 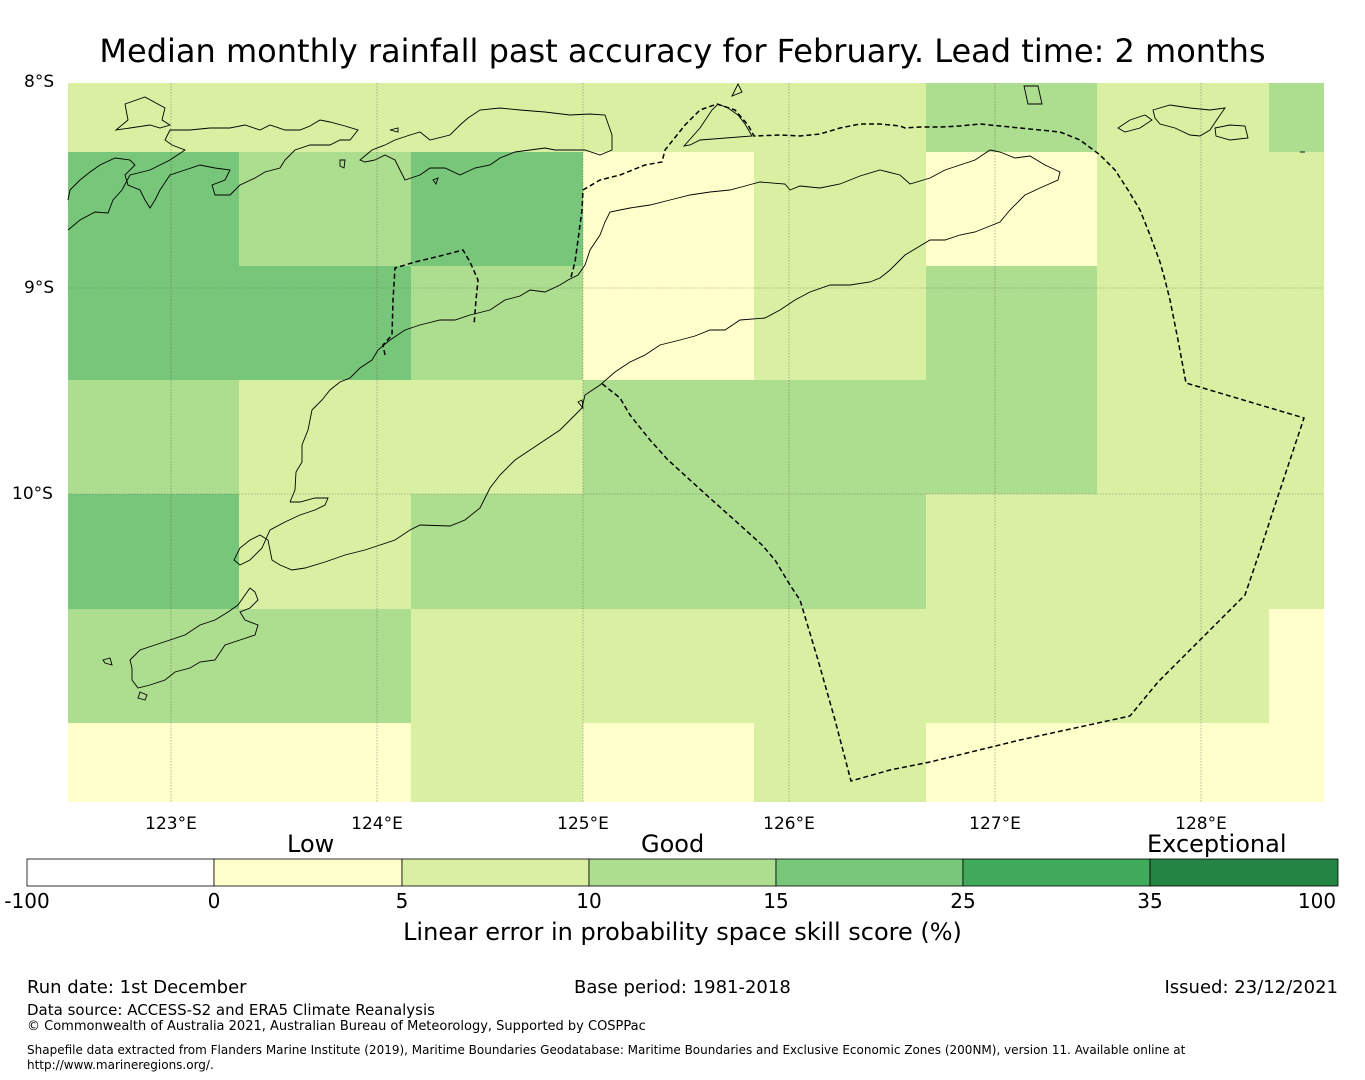 What do you see at coordinates (39, 288) in the screenshot?
I see `lat-label-9s: 9°S` at bounding box center [39, 288].